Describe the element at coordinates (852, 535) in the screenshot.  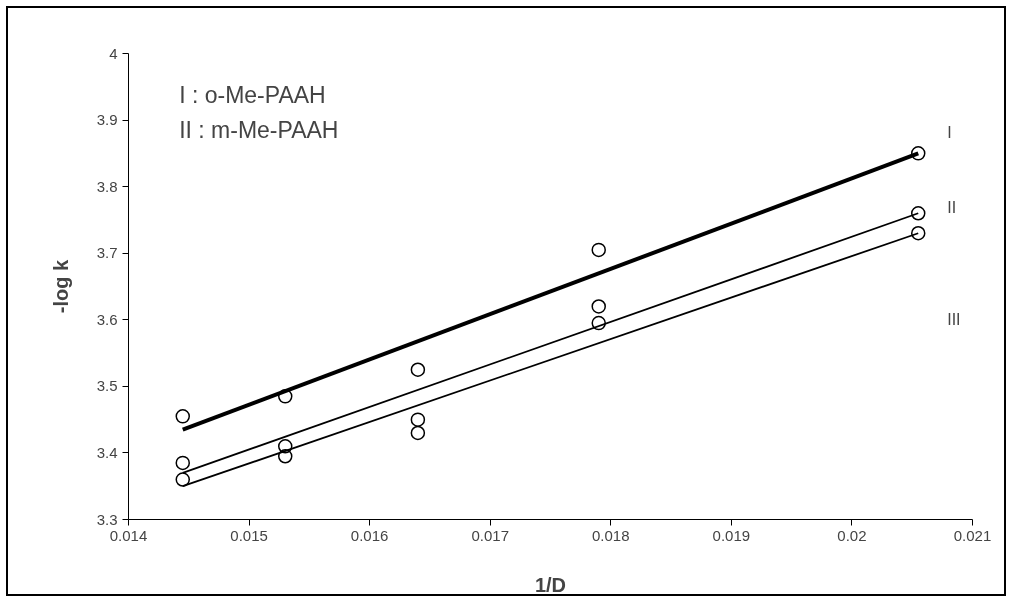
I see `x-tick-label: 0.02` at that location.